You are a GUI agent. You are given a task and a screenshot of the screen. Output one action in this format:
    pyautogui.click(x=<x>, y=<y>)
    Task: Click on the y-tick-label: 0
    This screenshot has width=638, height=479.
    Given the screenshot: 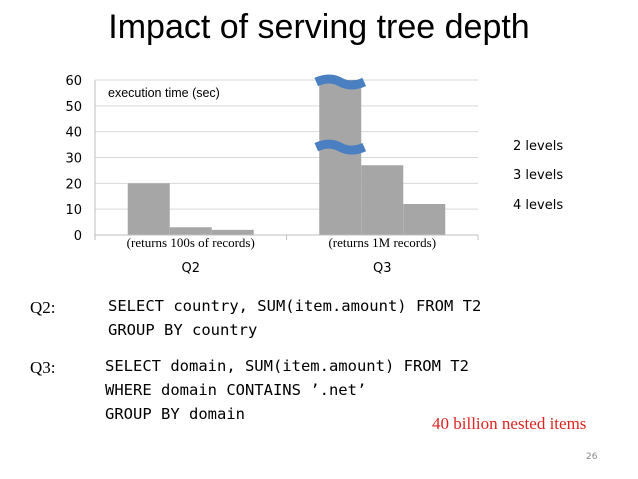 What is the action you would take?
    pyautogui.click(x=78, y=236)
    